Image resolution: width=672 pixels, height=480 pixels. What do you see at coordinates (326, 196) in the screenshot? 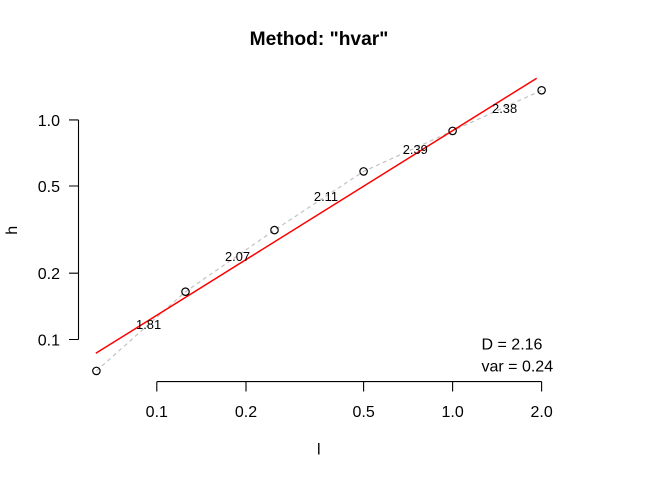
I see `svg-text: 2.11` at bounding box center [326, 196].